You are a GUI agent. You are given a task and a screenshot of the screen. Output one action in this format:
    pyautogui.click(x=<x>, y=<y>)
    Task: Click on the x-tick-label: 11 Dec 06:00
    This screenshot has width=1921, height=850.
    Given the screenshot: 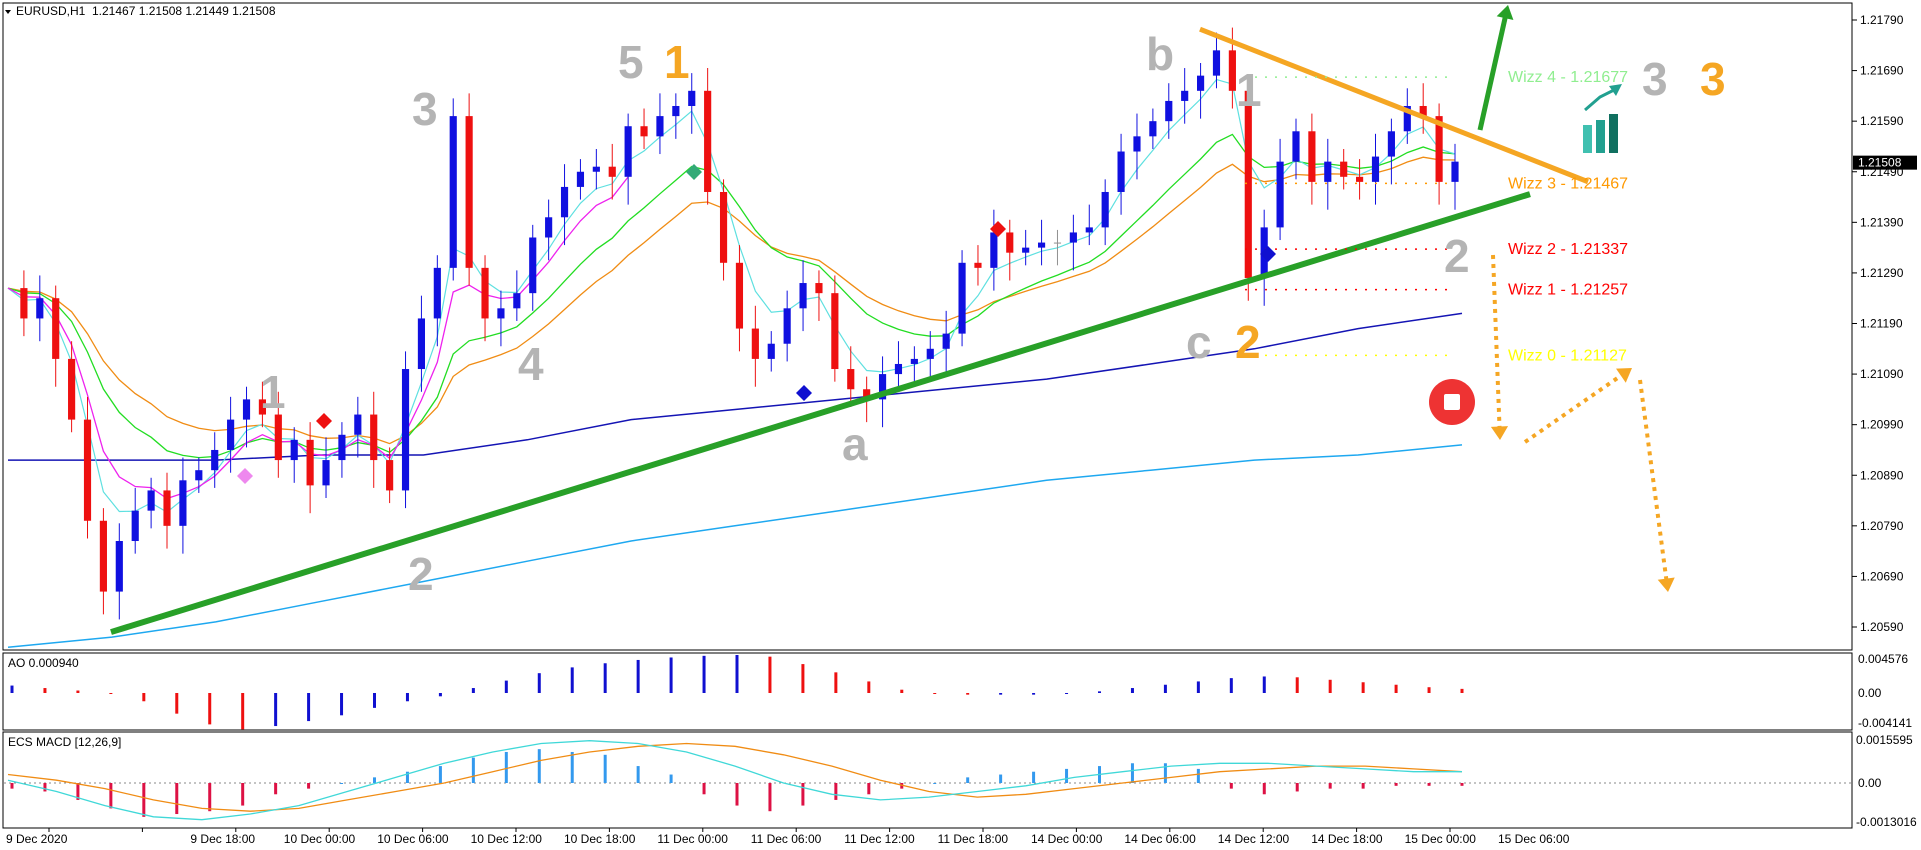 What is the action you would take?
    pyautogui.click(x=786, y=839)
    